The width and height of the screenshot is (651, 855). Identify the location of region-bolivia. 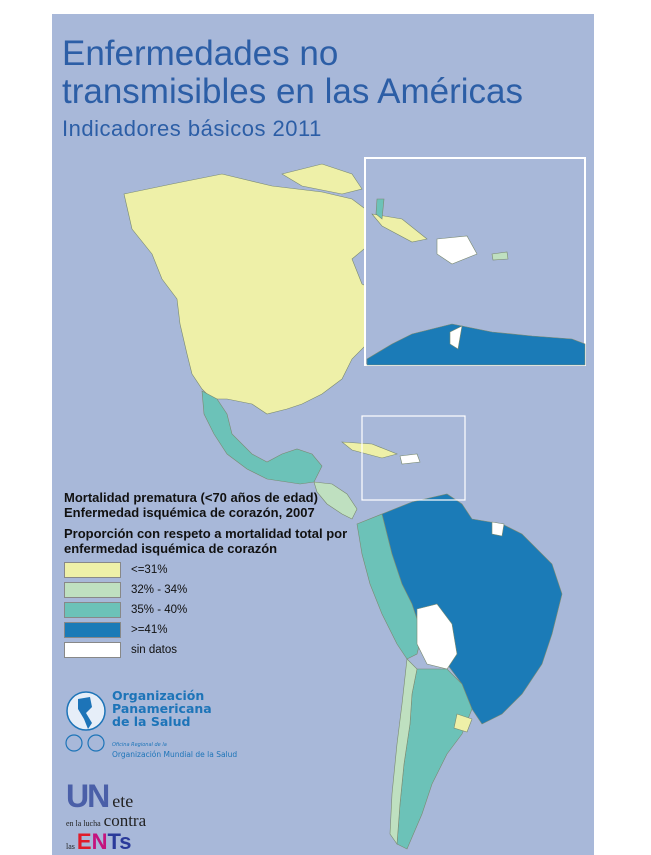
(437, 636).